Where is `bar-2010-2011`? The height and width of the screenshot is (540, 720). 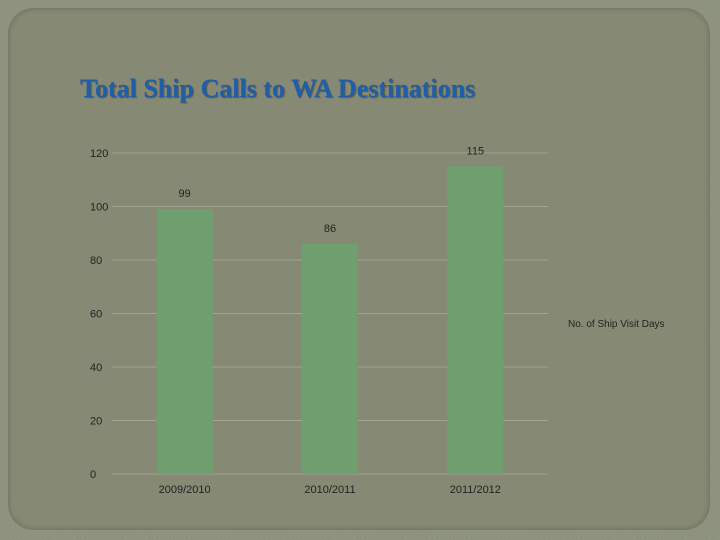 bar-2010-2011 is located at coordinates (330, 358).